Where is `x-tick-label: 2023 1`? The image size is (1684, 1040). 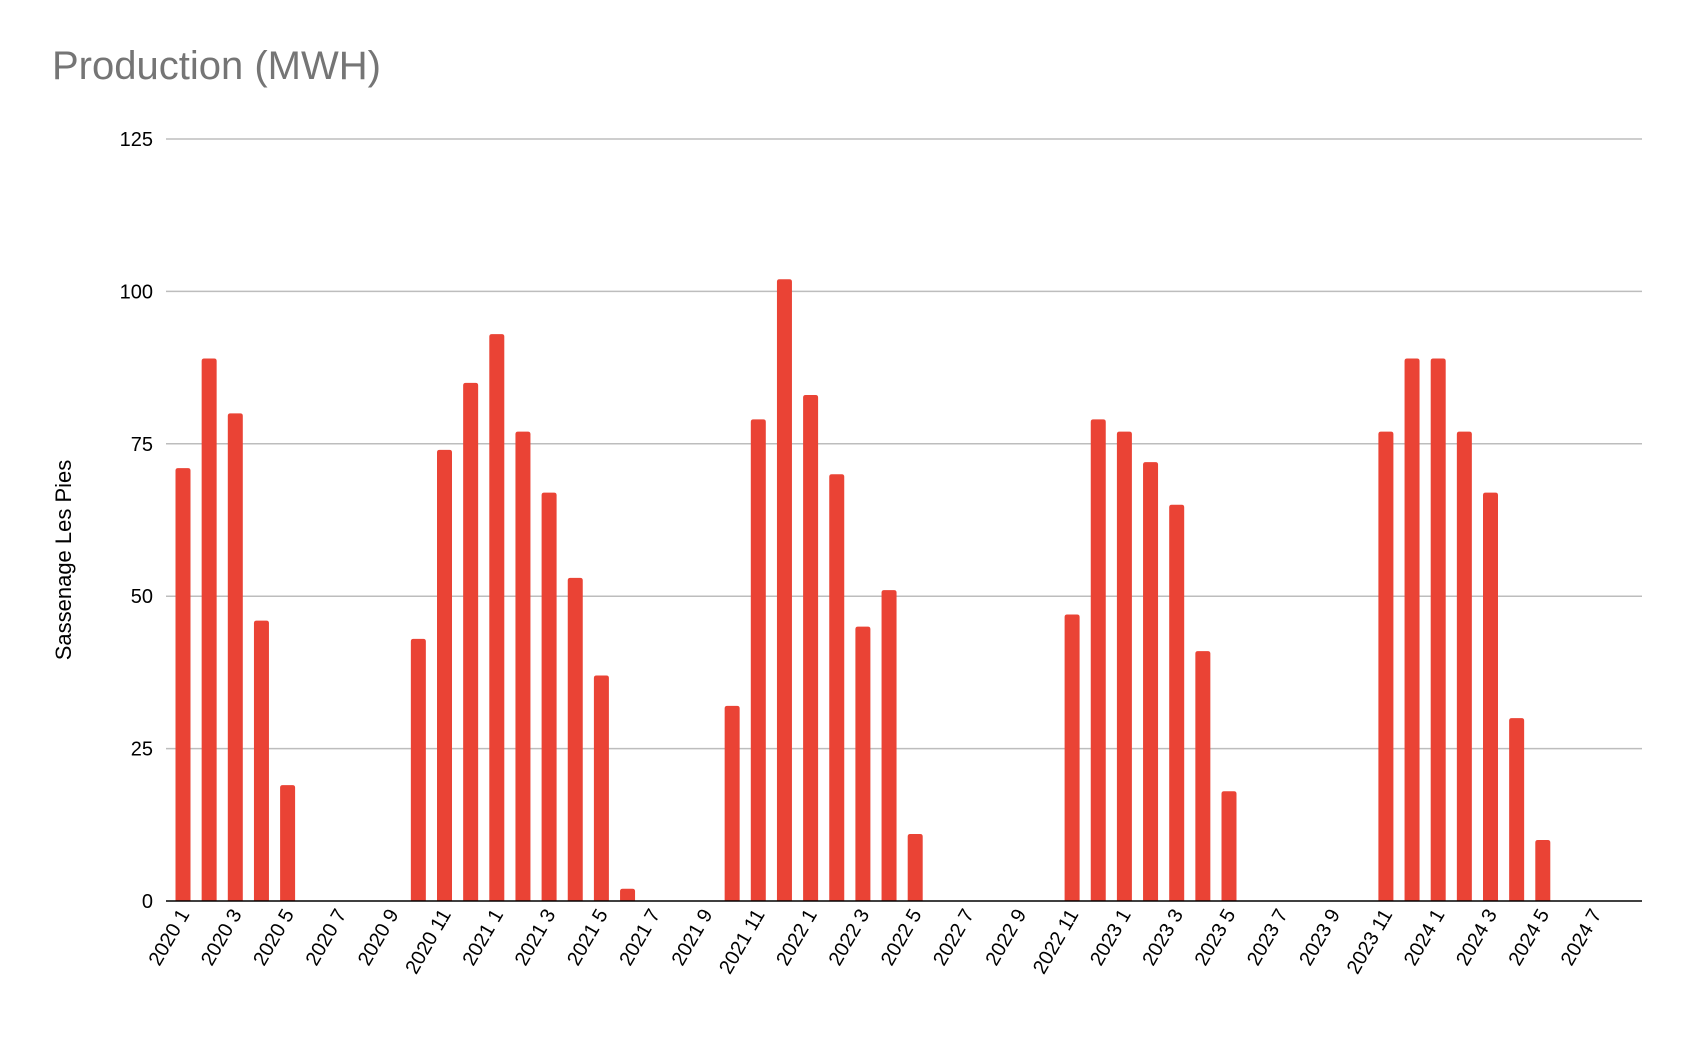
x-tick-label: 2023 1 is located at coordinates (1111, 938).